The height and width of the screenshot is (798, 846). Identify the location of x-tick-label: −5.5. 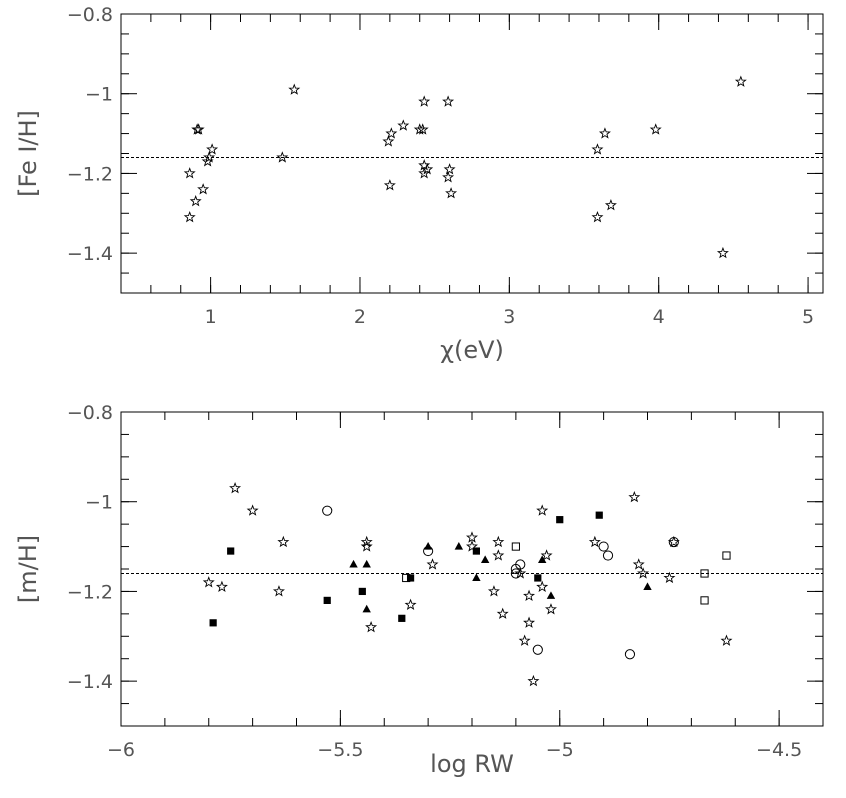
(340, 750).